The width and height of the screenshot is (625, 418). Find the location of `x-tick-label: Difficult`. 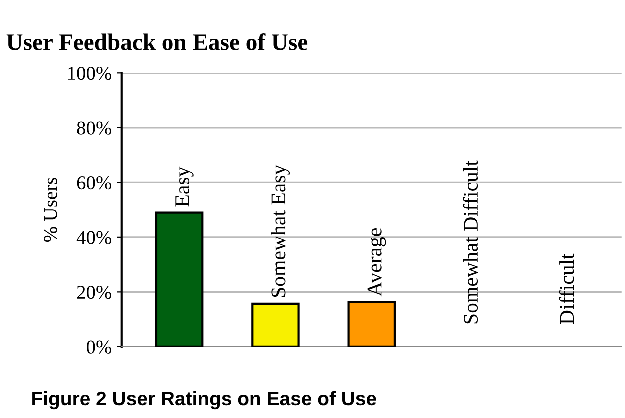

x-tick-label: Difficult is located at coordinates (566, 289).